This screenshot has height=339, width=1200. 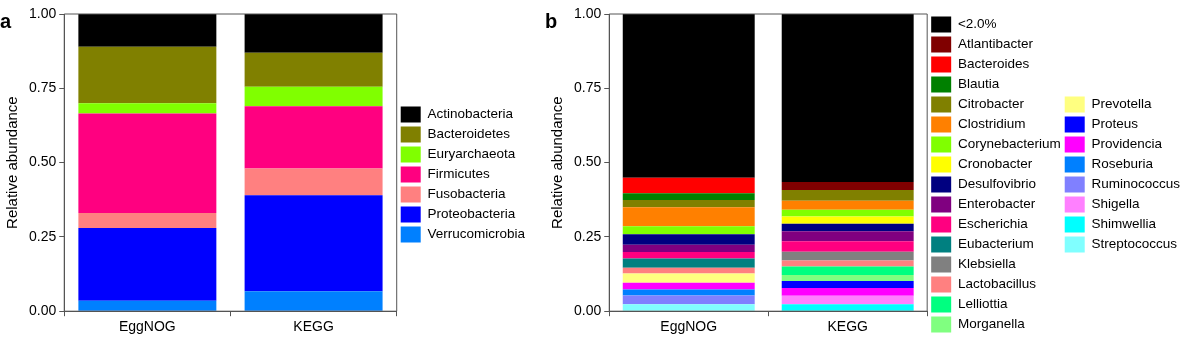 What do you see at coordinates (466, 194) in the screenshot?
I see `legend-label: Fusobacteria` at bounding box center [466, 194].